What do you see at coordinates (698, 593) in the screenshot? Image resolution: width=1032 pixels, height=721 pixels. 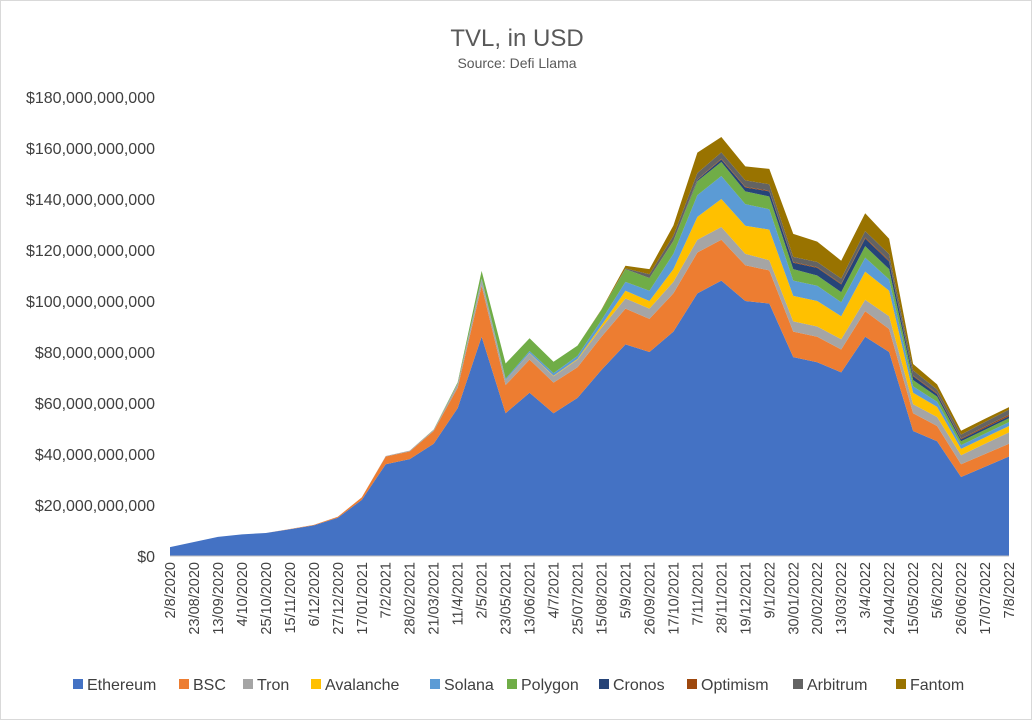 I see `x-tick-label: 7/11/2021` at bounding box center [698, 593].